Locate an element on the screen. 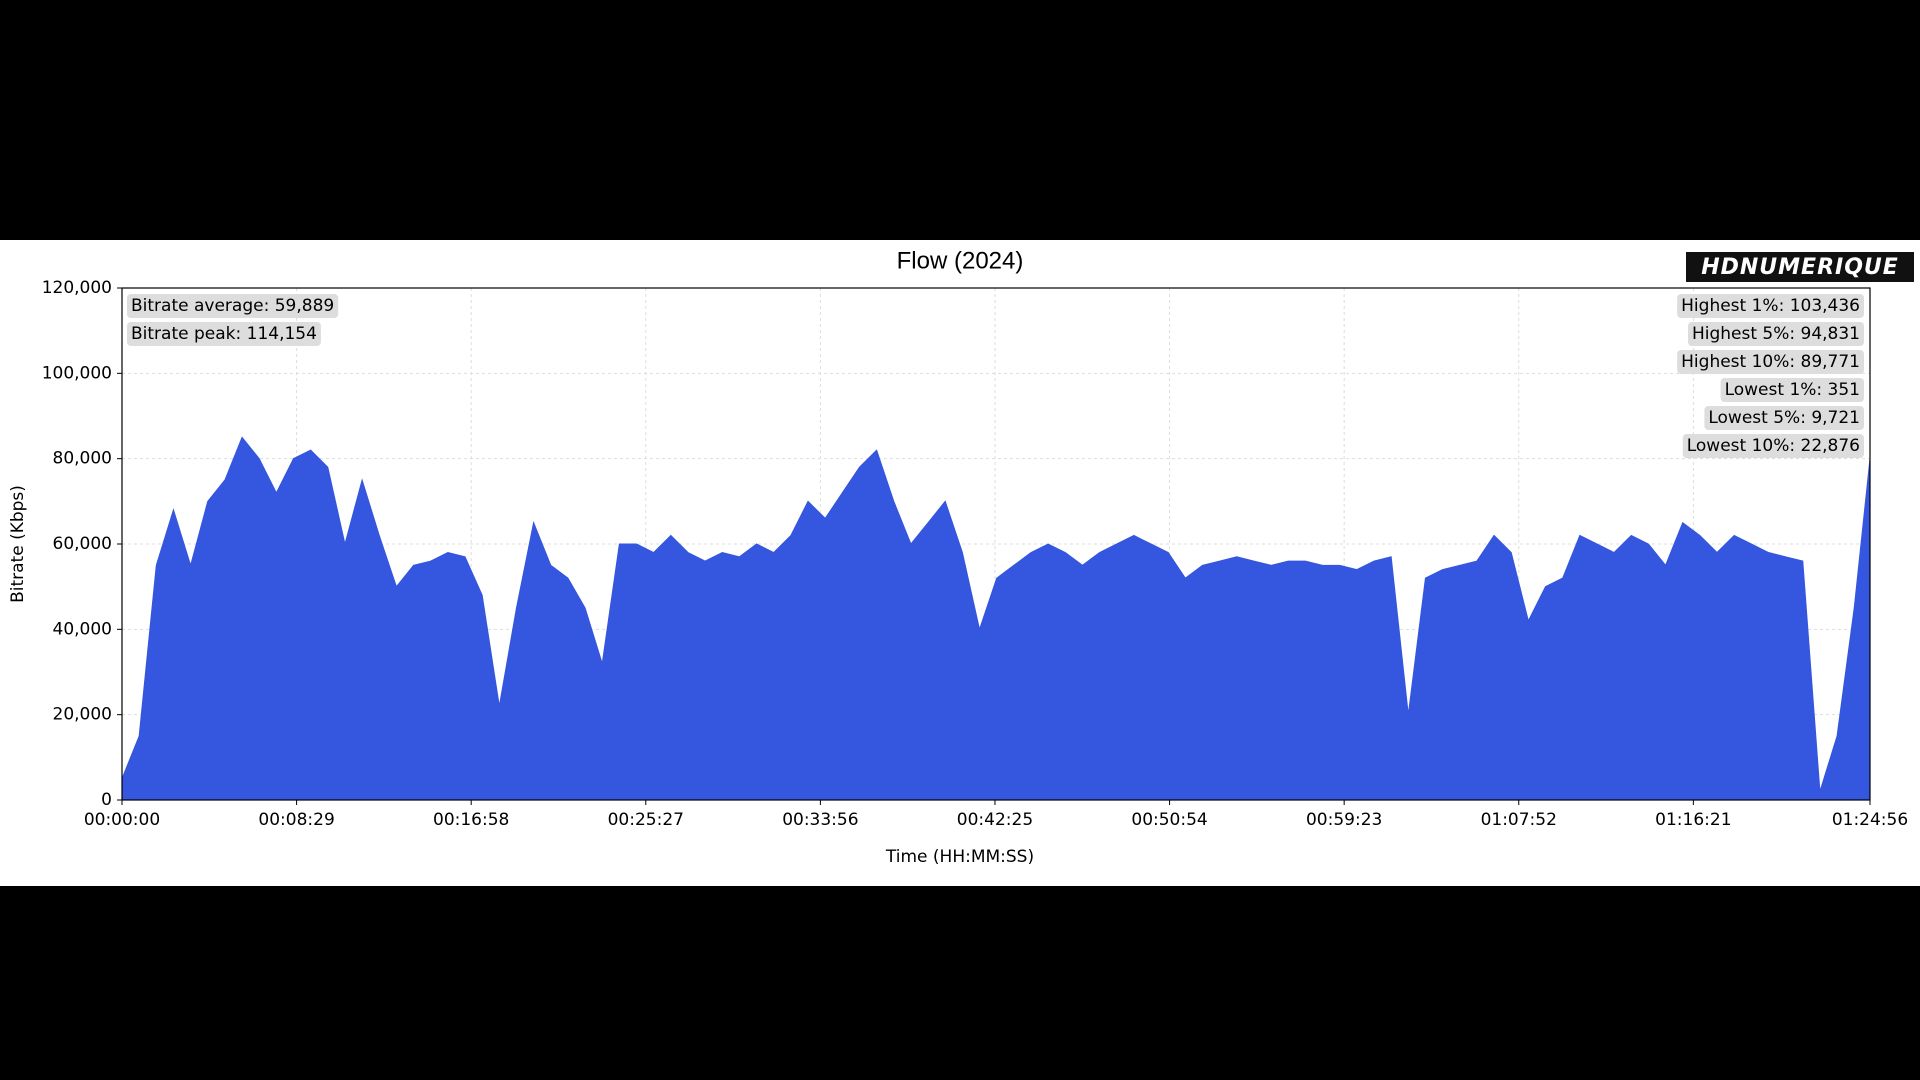 Image resolution: width=1920 pixels, height=1080 pixels. y-tick-label: 20,000 is located at coordinates (82, 715).